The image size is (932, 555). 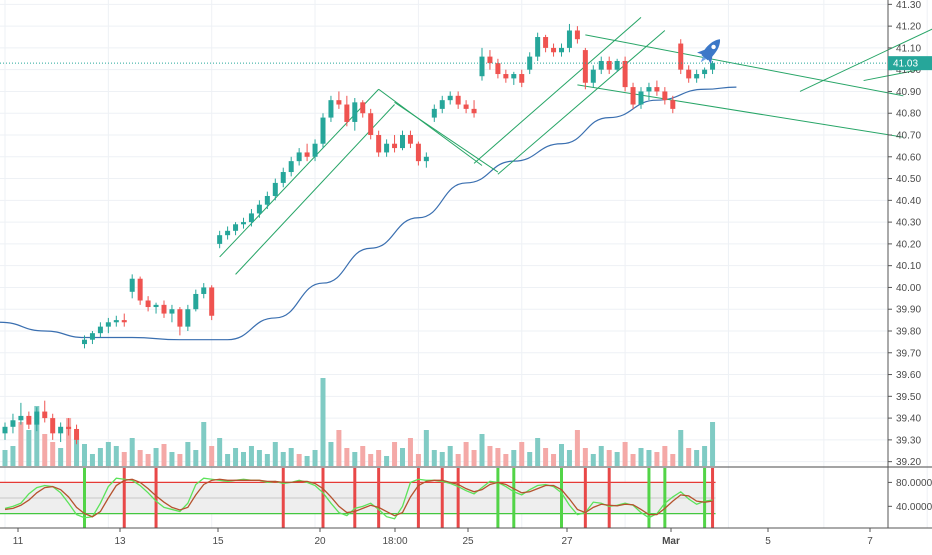 What do you see at coordinates (870, 541) in the screenshot?
I see `time-tick-label: 7` at bounding box center [870, 541].